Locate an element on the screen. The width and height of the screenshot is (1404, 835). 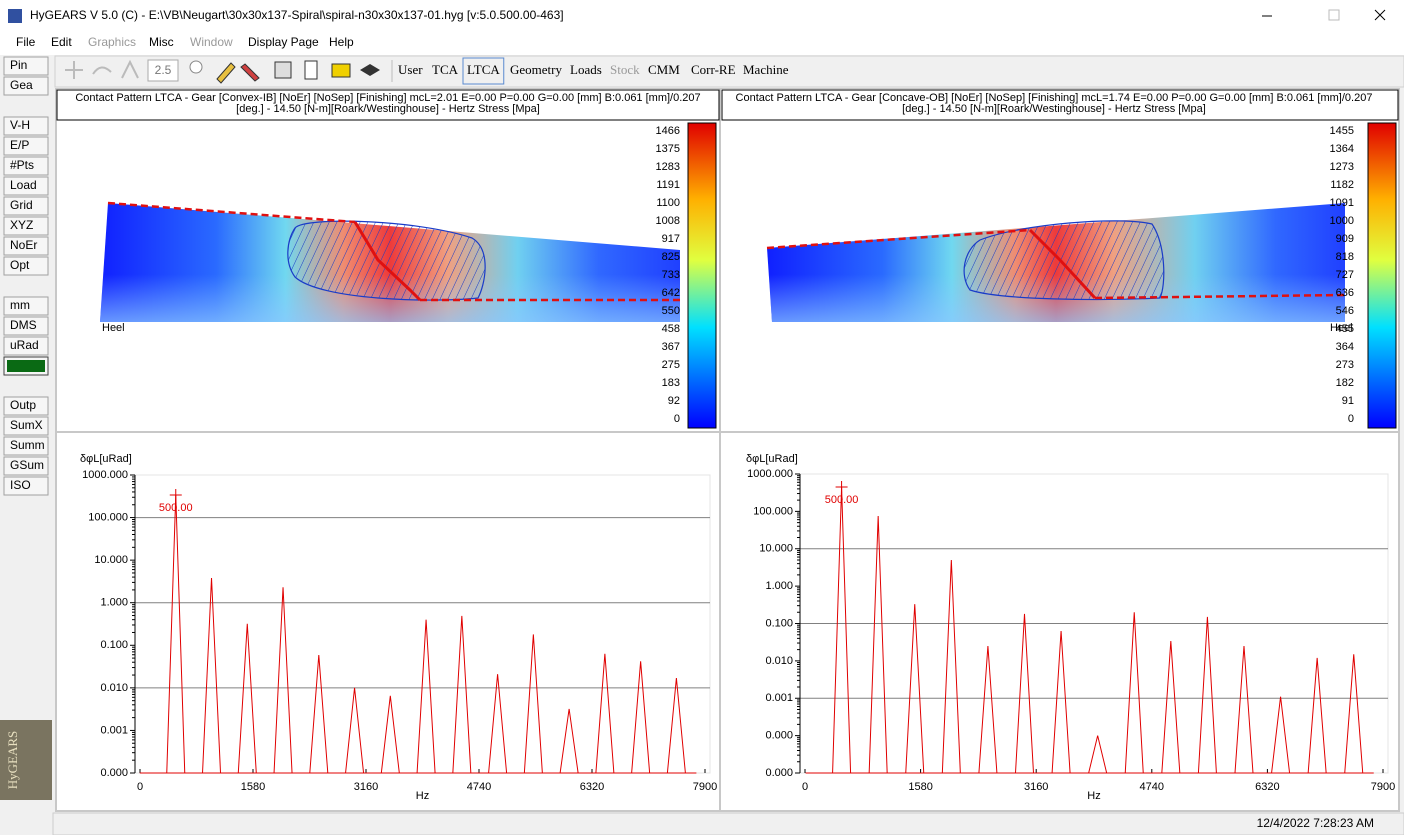
sidebar-button-label: E/P is located at coordinates (19, 145).